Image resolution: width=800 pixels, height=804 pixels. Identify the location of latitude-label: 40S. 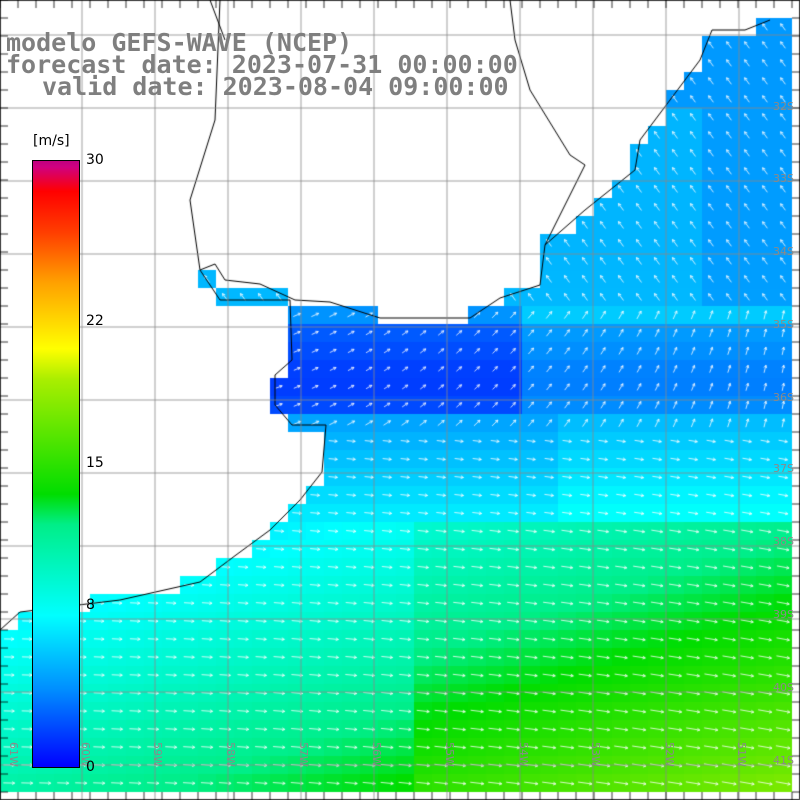
(783, 687).